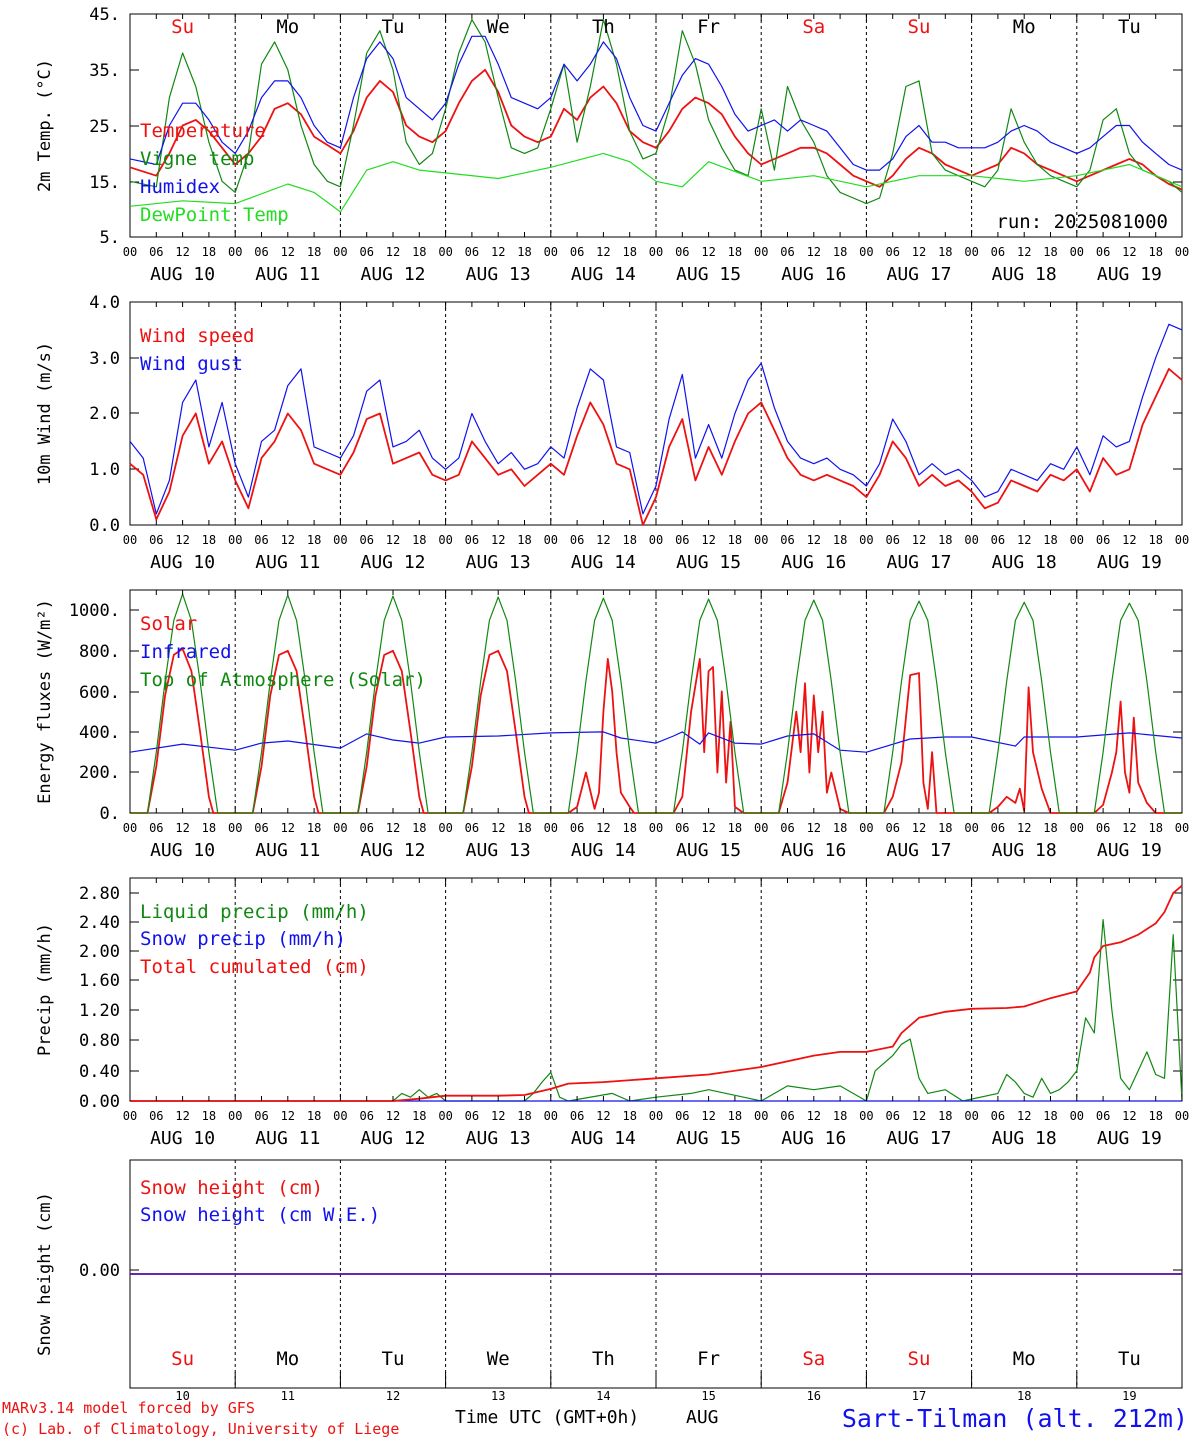  What do you see at coordinates (99, 733) in the screenshot?
I see `y-tick-label: 400.` at bounding box center [99, 733].